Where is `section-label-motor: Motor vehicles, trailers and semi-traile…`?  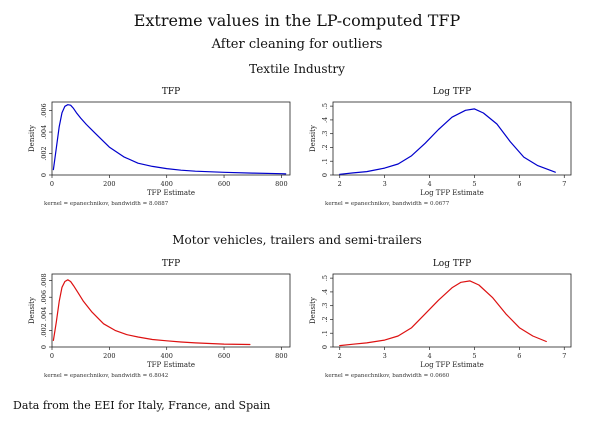
section-label-motor: Motor vehicles, trailers and semi-traile… is located at coordinates (297, 240).